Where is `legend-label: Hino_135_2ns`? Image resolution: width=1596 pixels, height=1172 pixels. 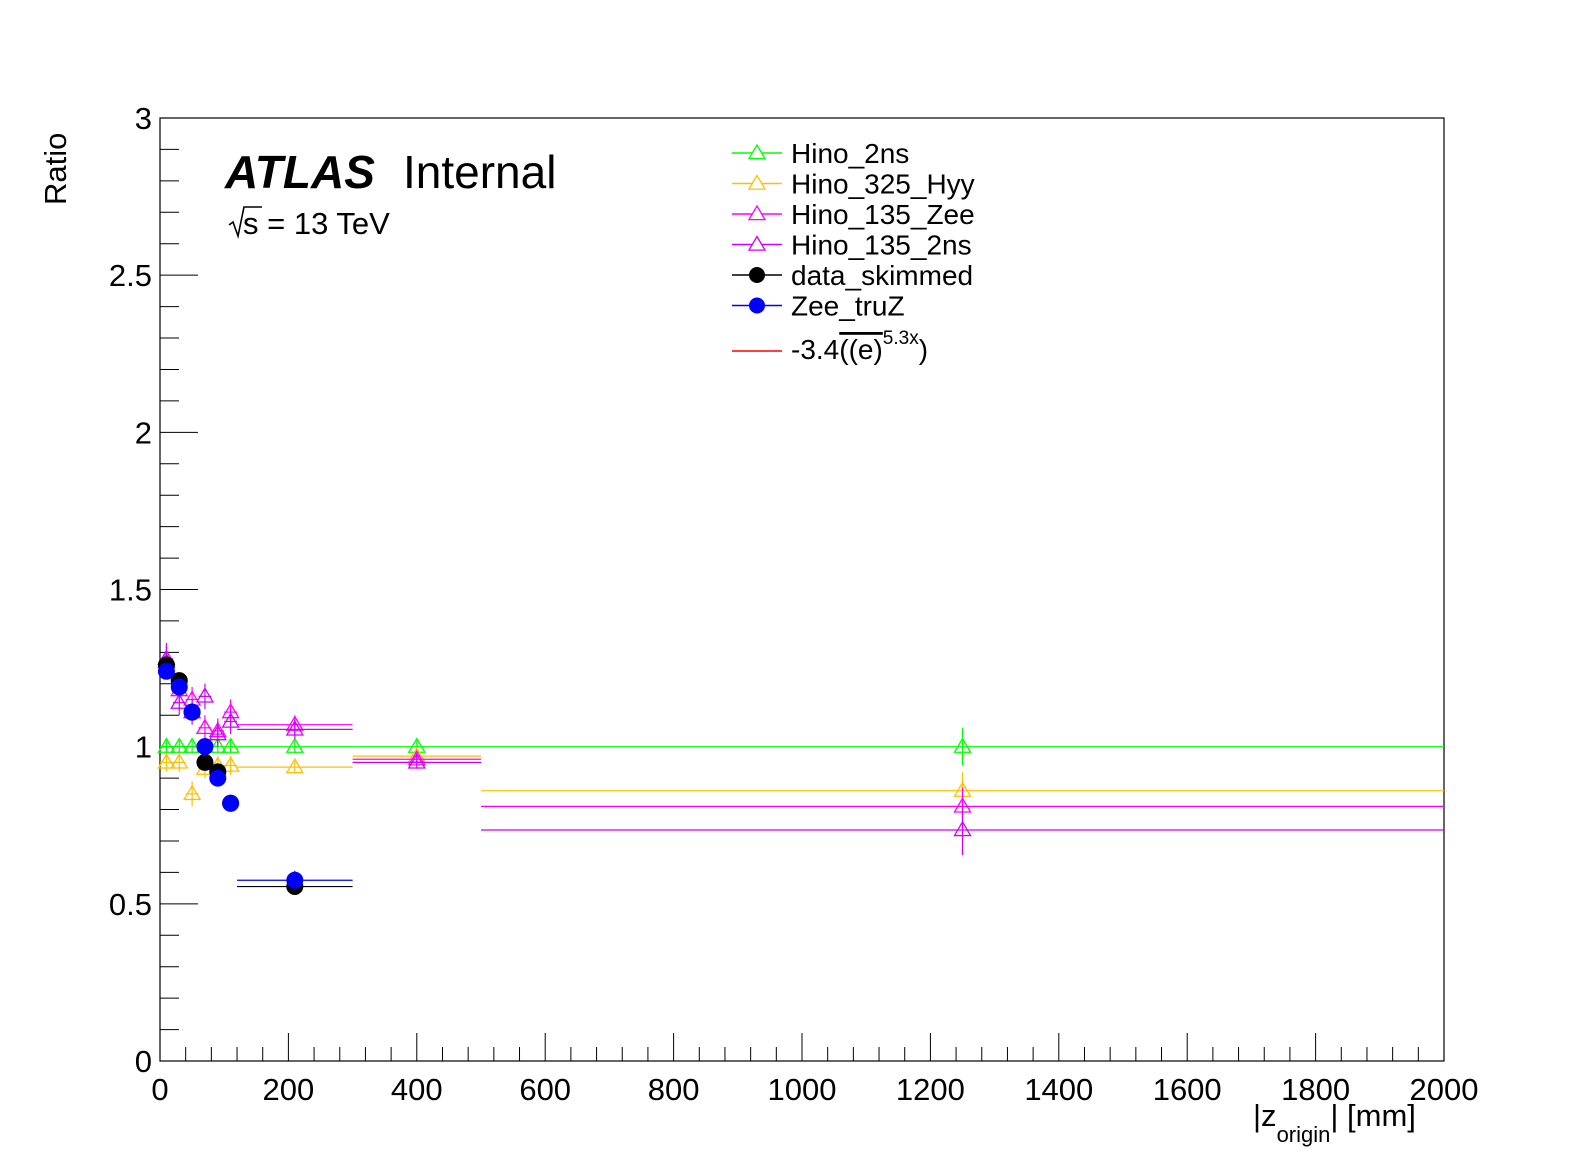 legend-label: Hino_135_2ns is located at coordinates (881, 245).